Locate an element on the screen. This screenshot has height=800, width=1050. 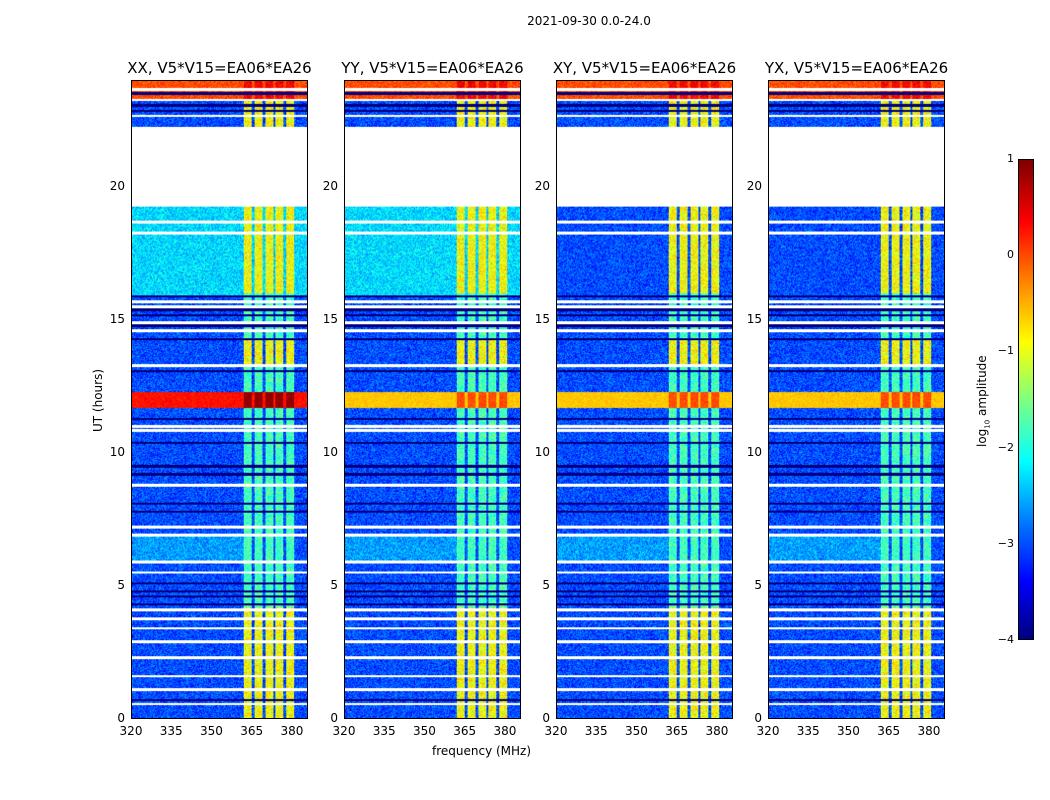
colorbar-tick-label: −1 is located at coordinates (1005, 351).